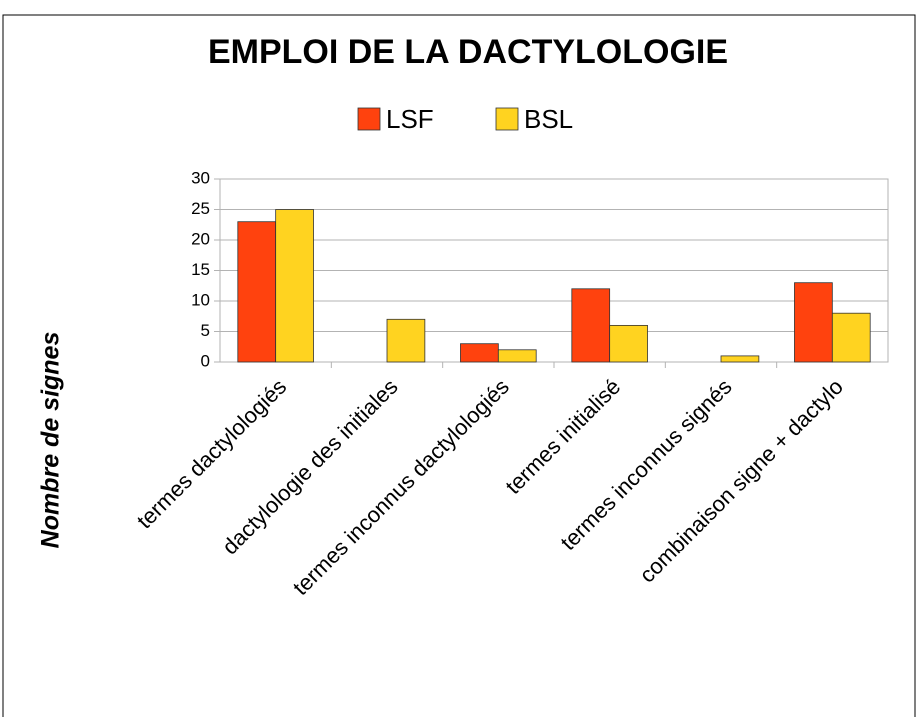 The height and width of the screenshot is (717, 917). What do you see at coordinates (200, 177) in the screenshot?
I see `y-tick-label: 30` at bounding box center [200, 177].